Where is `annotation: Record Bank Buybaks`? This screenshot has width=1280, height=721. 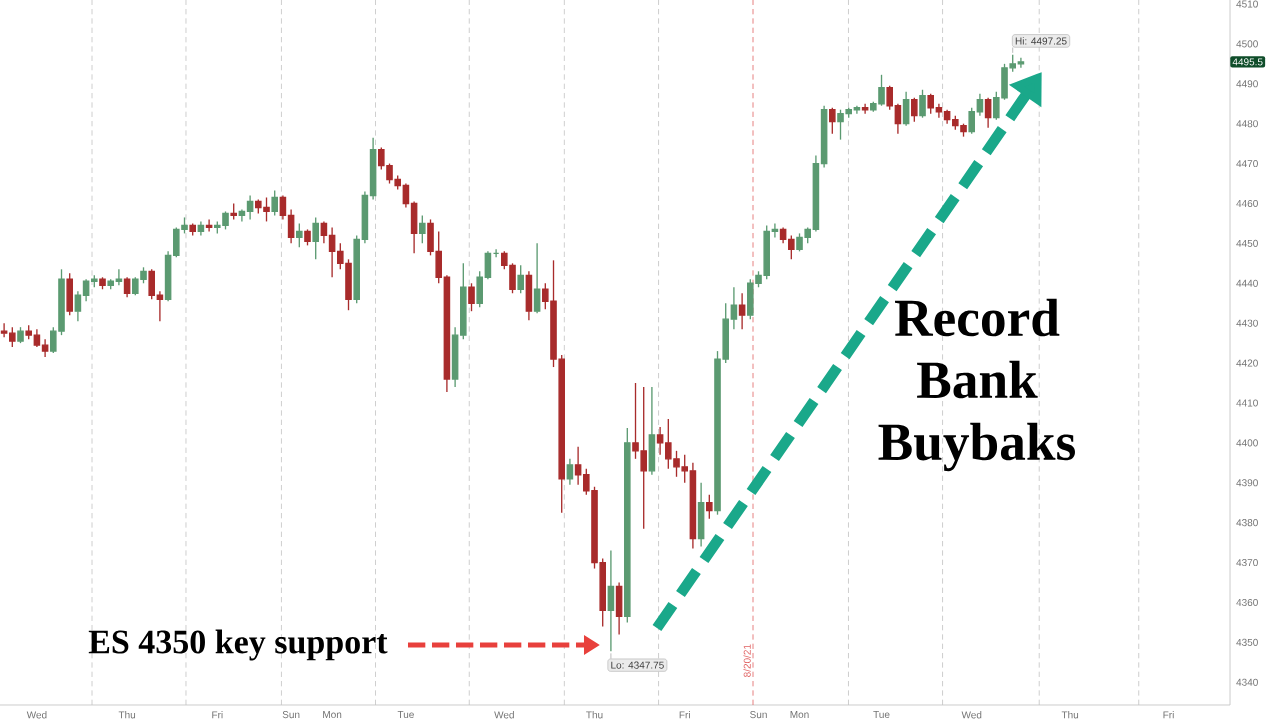 annotation: Record Bank Buybaks is located at coordinates (976, 385).